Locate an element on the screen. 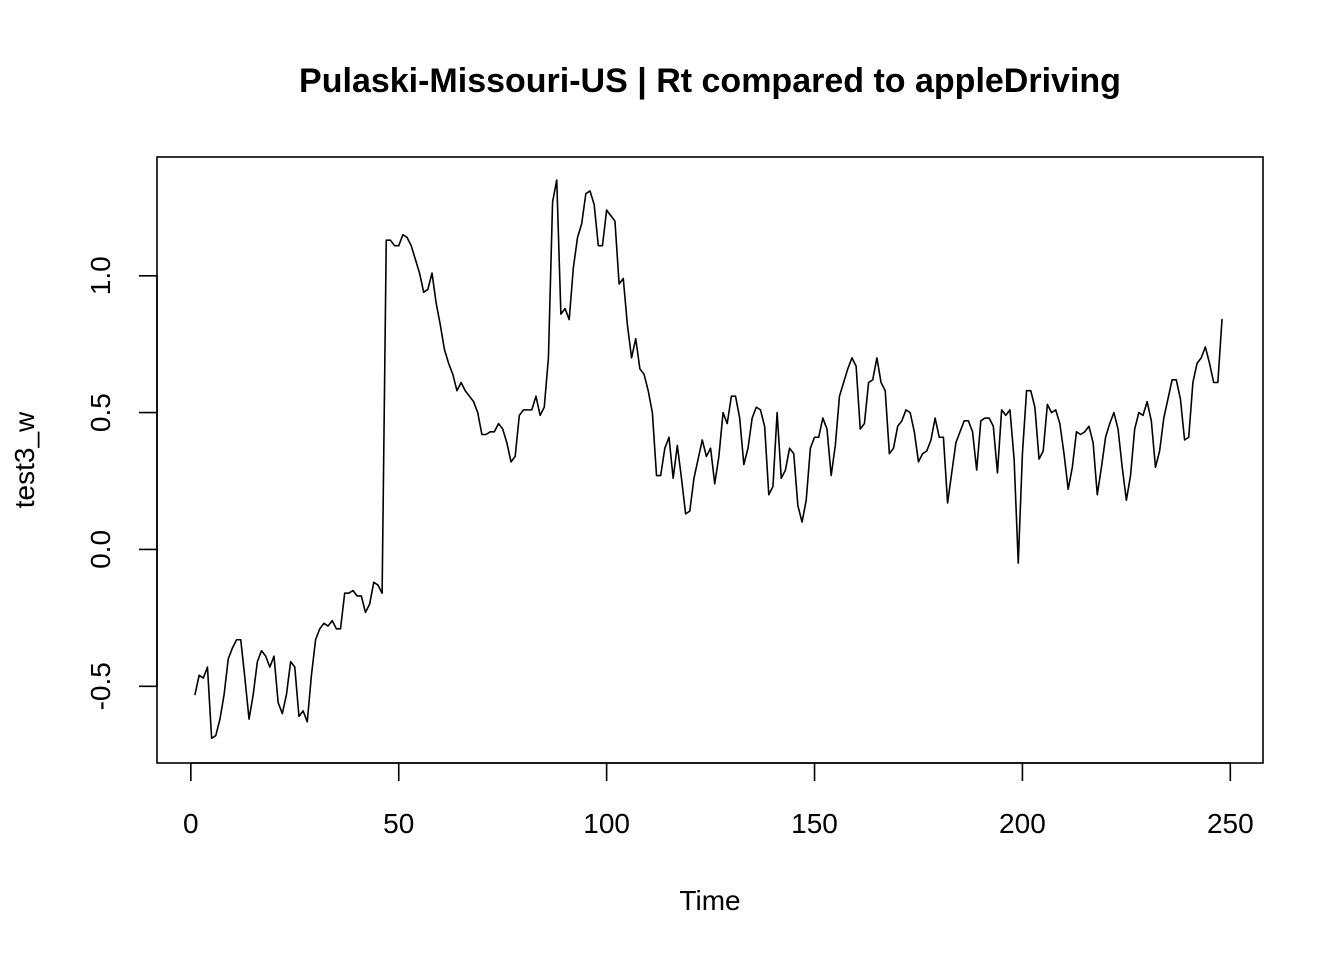  x-tick-label: 200 is located at coordinates (1022, 823).